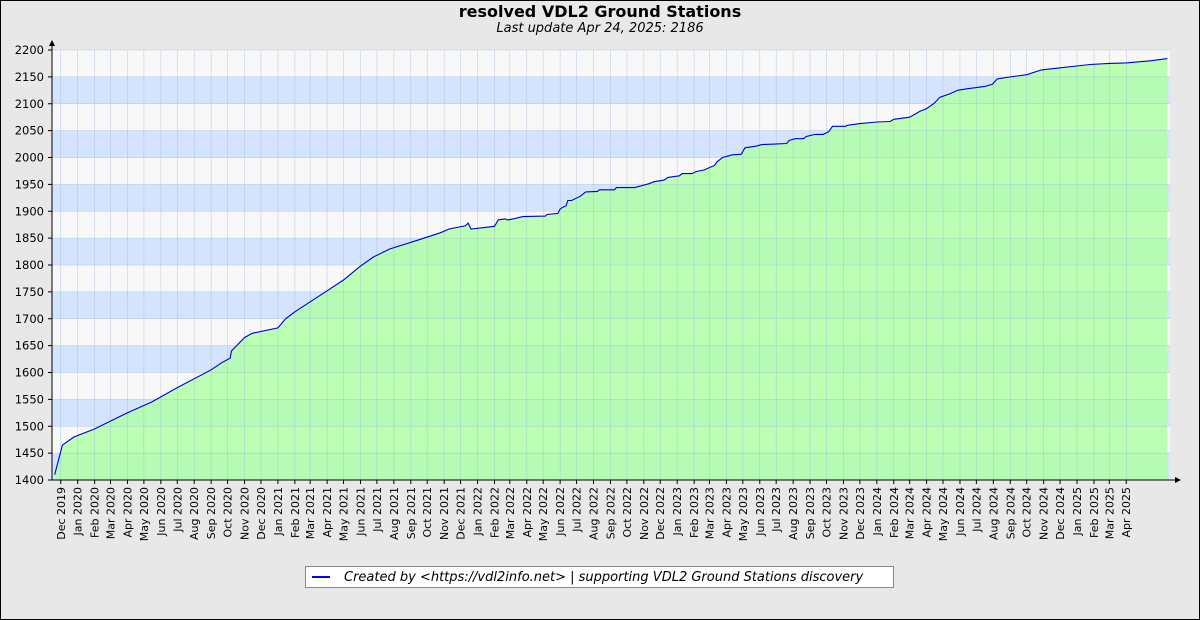  What do you see at coordinates (29, 319) in the screenshot?
I see `y-tick-label: 1700` at bounding box center [29, 319].